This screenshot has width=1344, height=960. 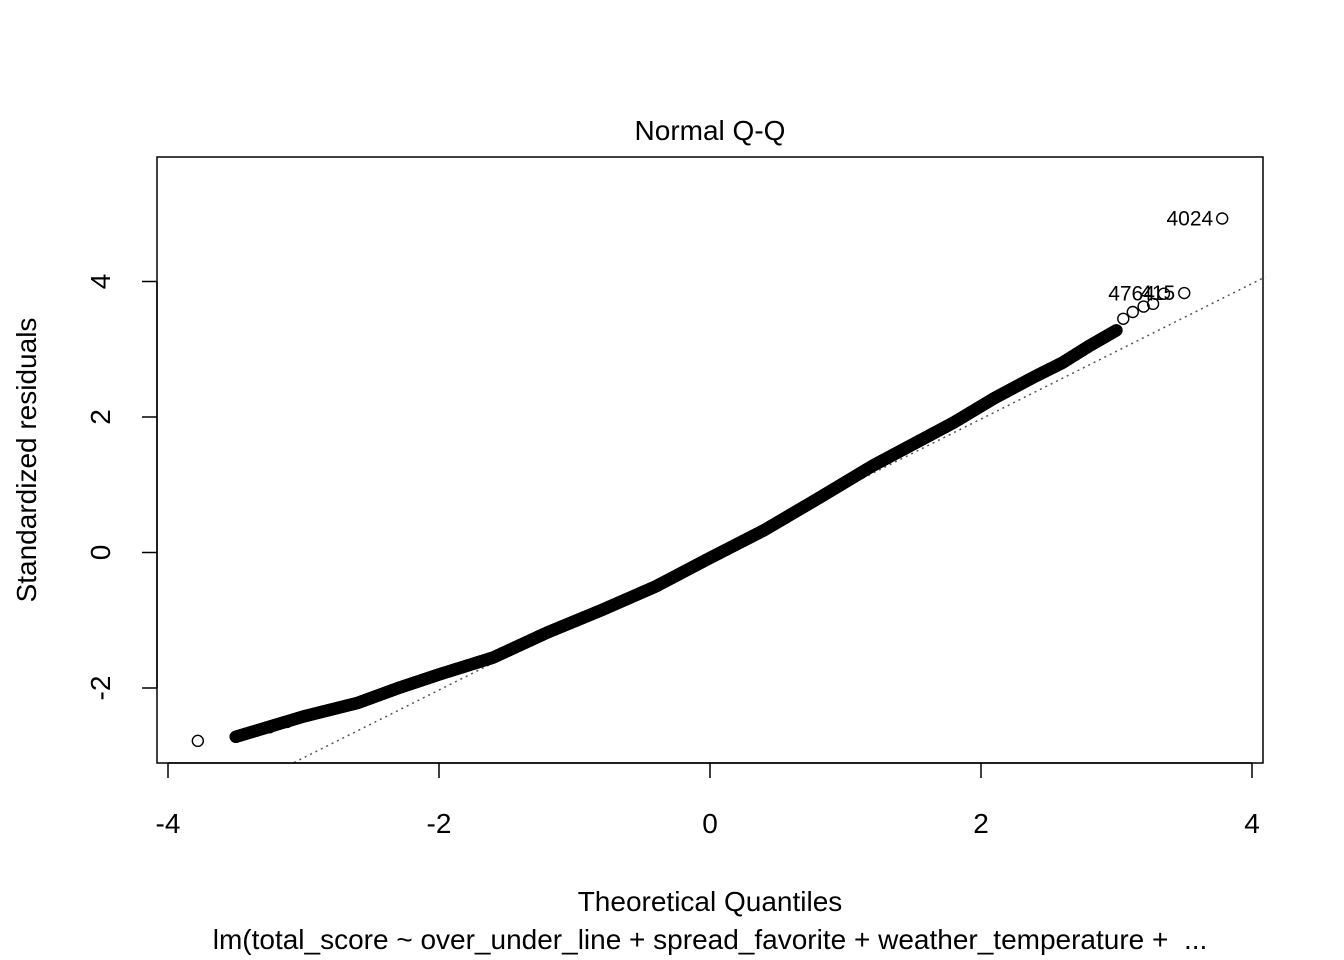 What do you see at coordinates (26, 460) in the screenshot?
I see `y-axis-label: Standardized residuals` at bounding box center [26, 460].